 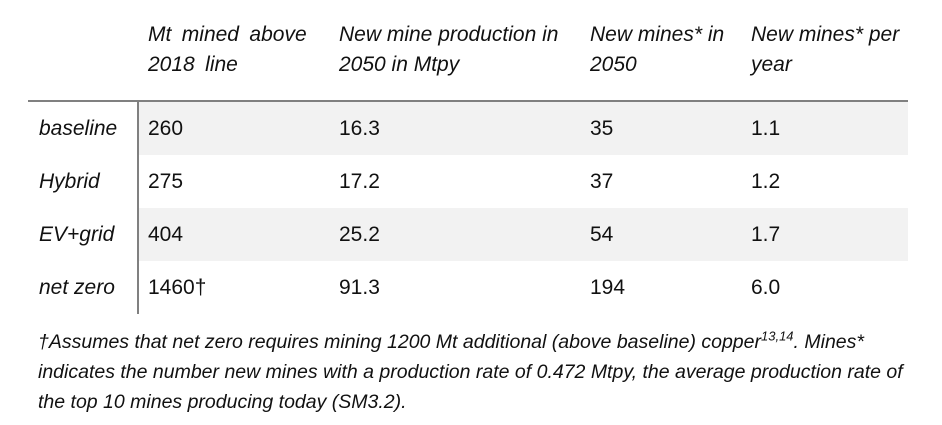 What do you see at coordinates (83, 287) in the screenshot?
I see `row-label: net zero` at bounding box center [83, 287].